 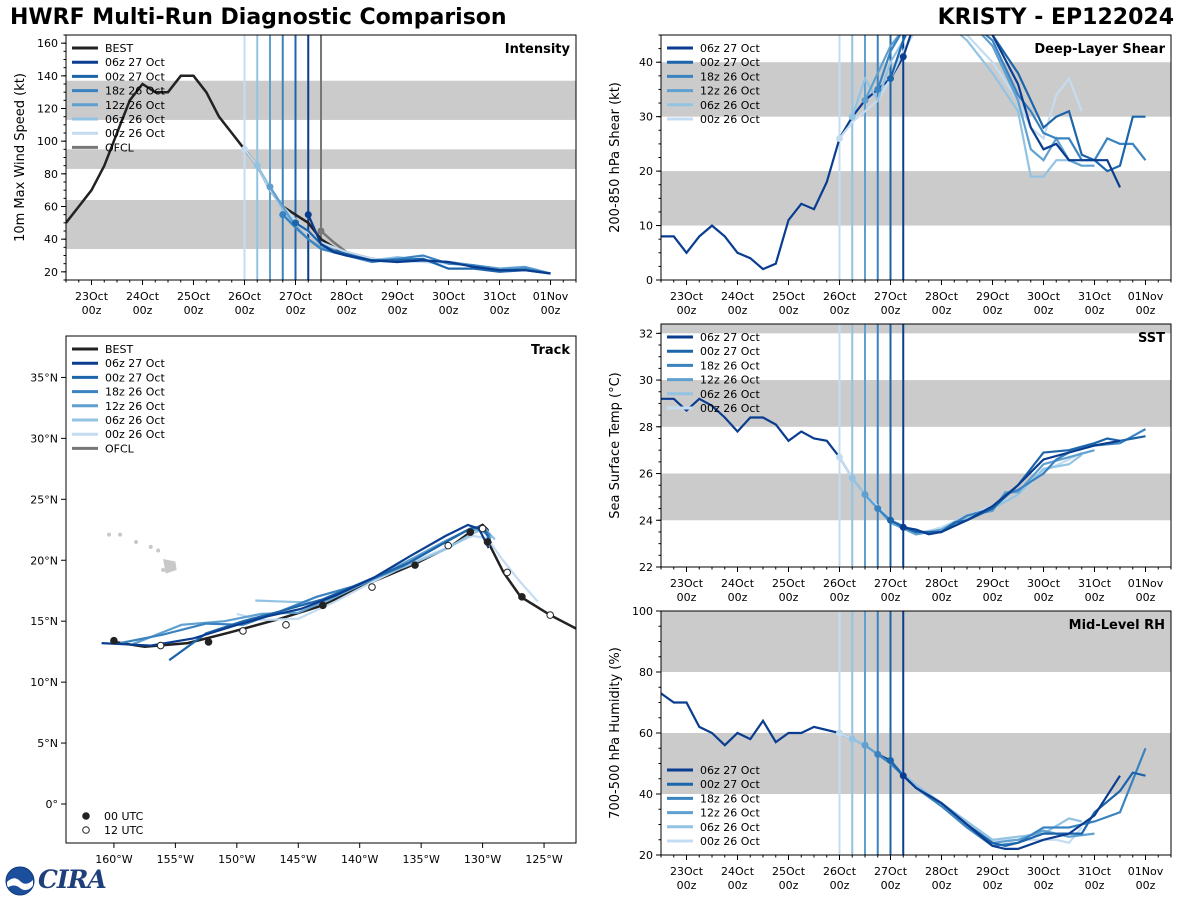 What do you see at coordinates (44, 499) in the screenshot?
I see `y-tick-label: 25°N` at bounding box center [44, 499].